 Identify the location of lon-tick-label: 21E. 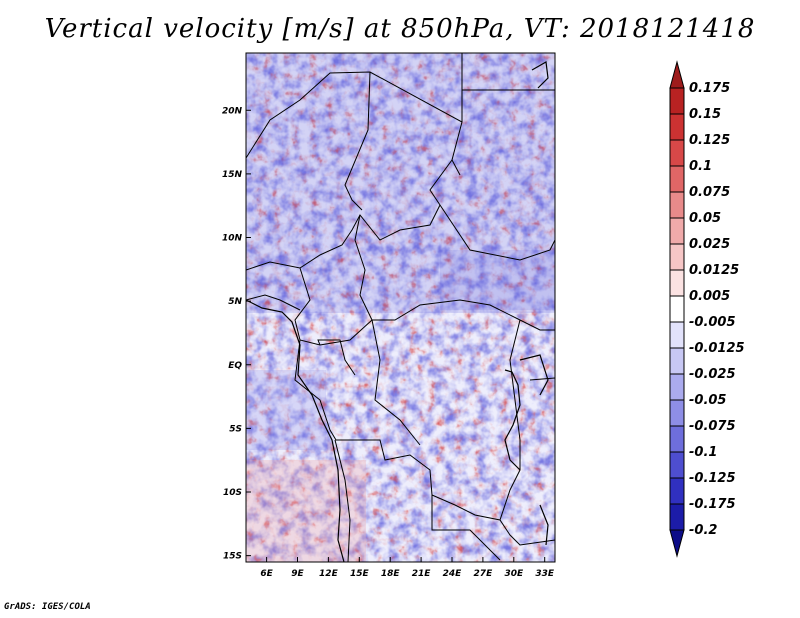
(422, 574).